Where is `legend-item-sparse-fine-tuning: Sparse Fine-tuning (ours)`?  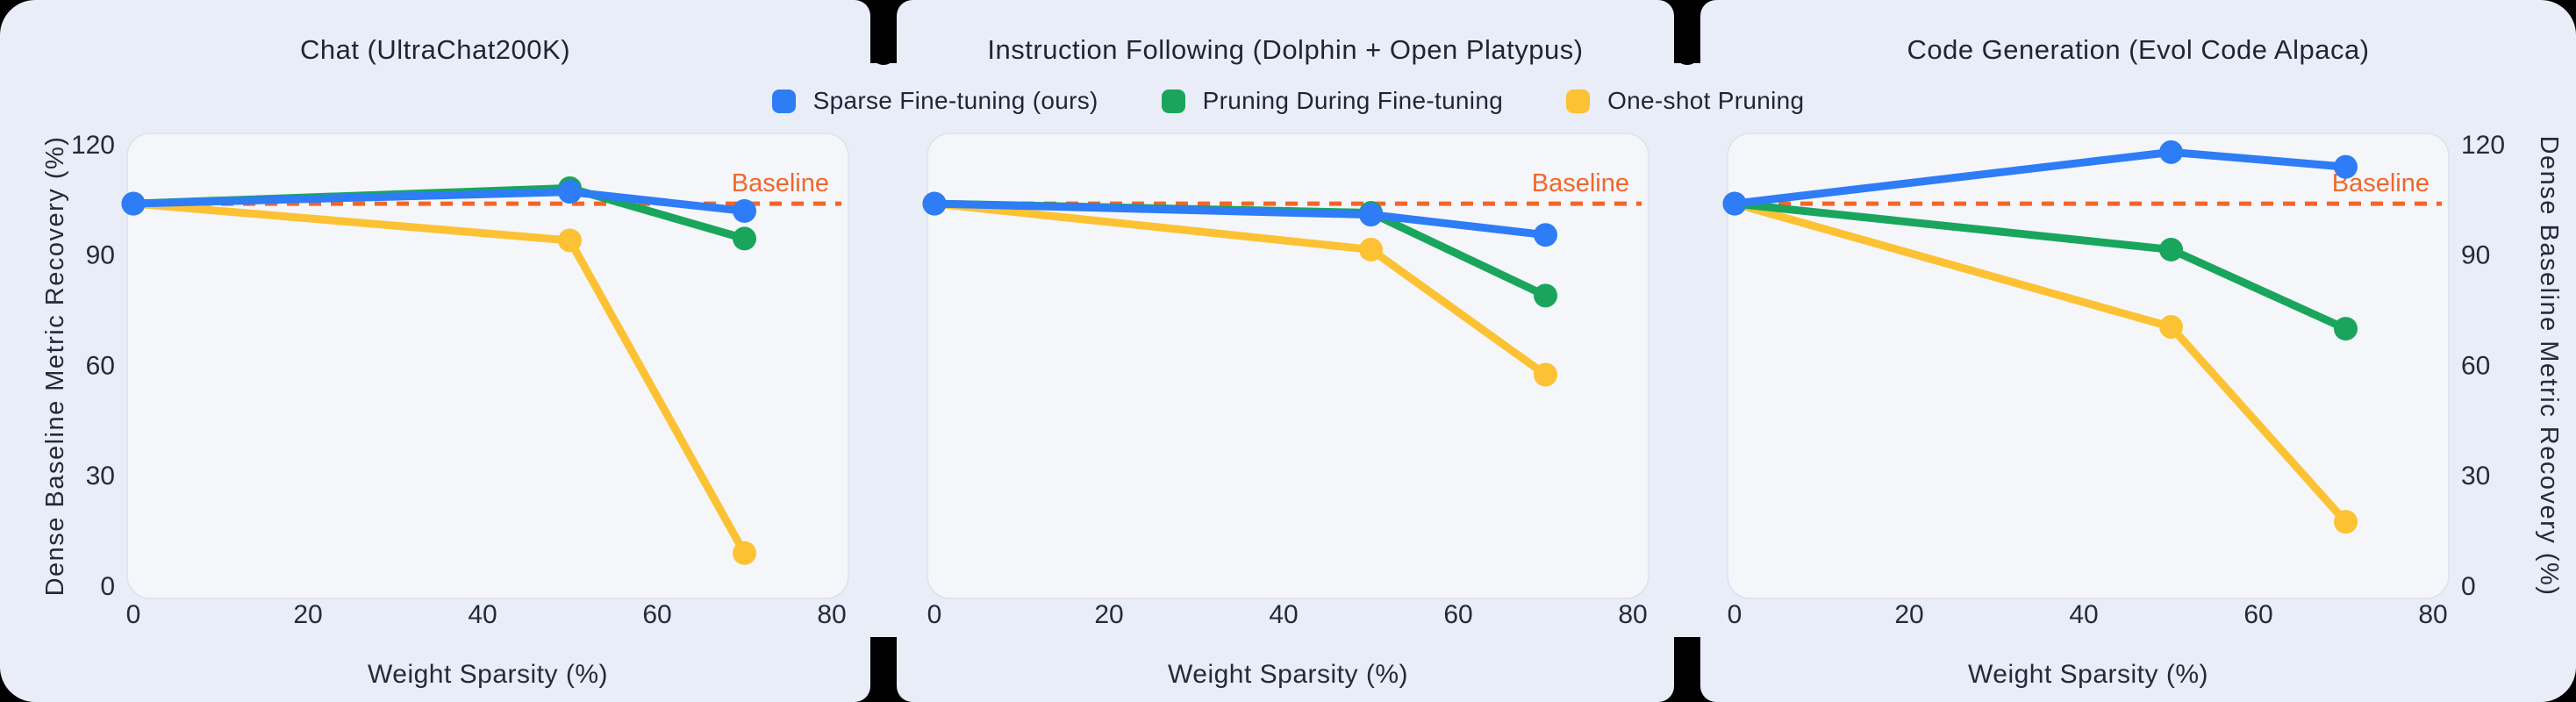 legend-item-sparse-fine-tuning: Sparse Fine-tuning (ours) is located at coordinates (934, 101).